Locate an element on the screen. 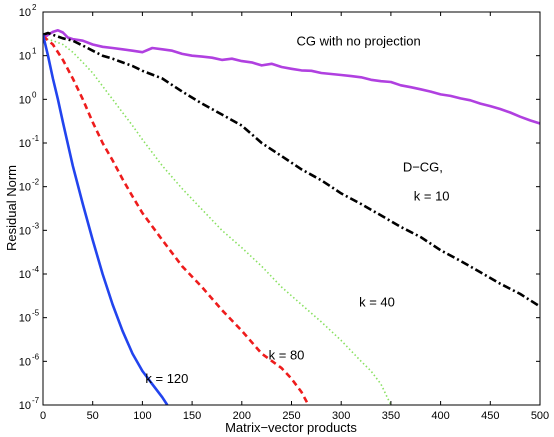 The height and width of the screenshot is (437, 554). y-tick-exponent-4: -3 is located at coordinates (36, 225).